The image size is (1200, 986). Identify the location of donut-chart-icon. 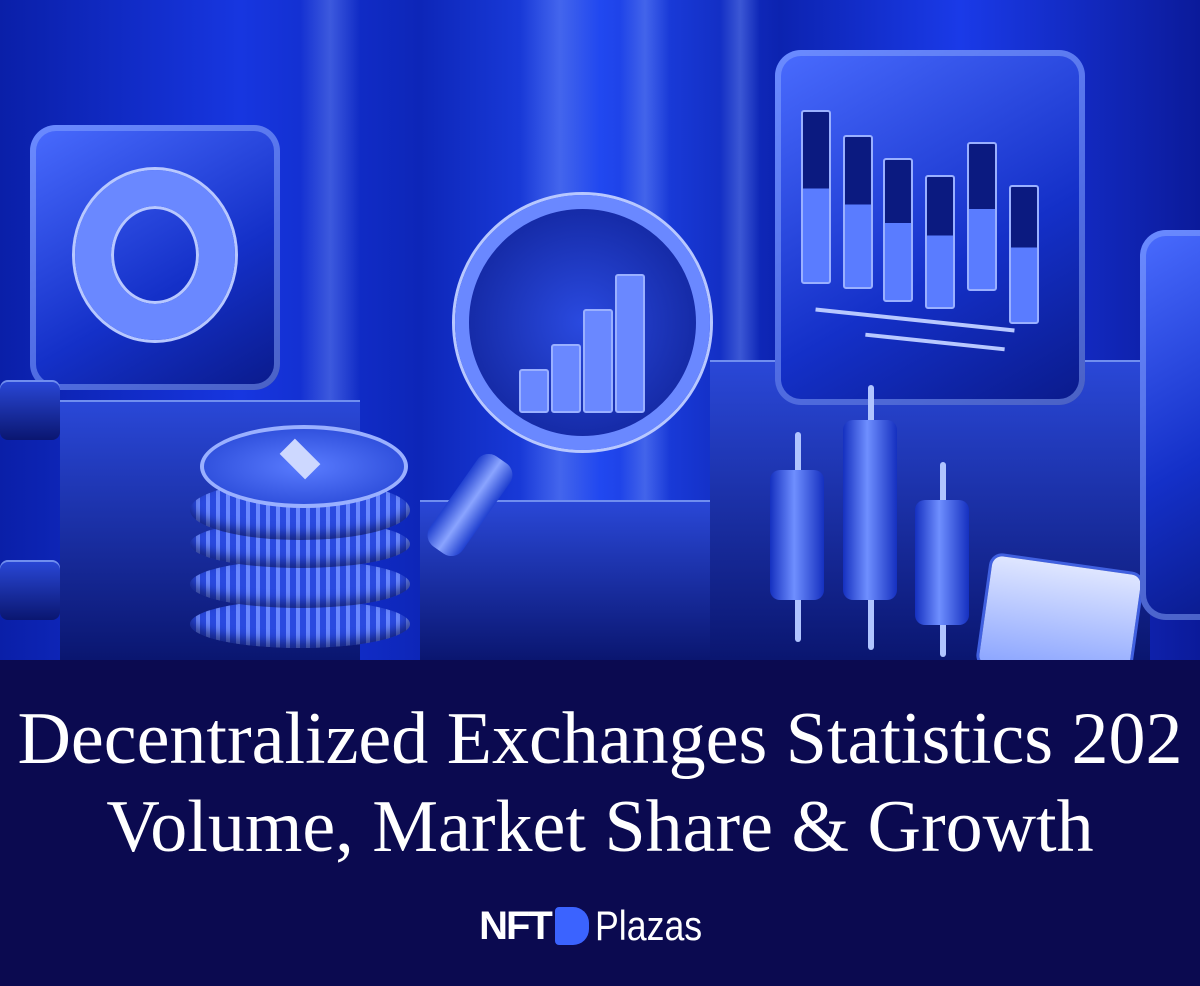
(155, 255).